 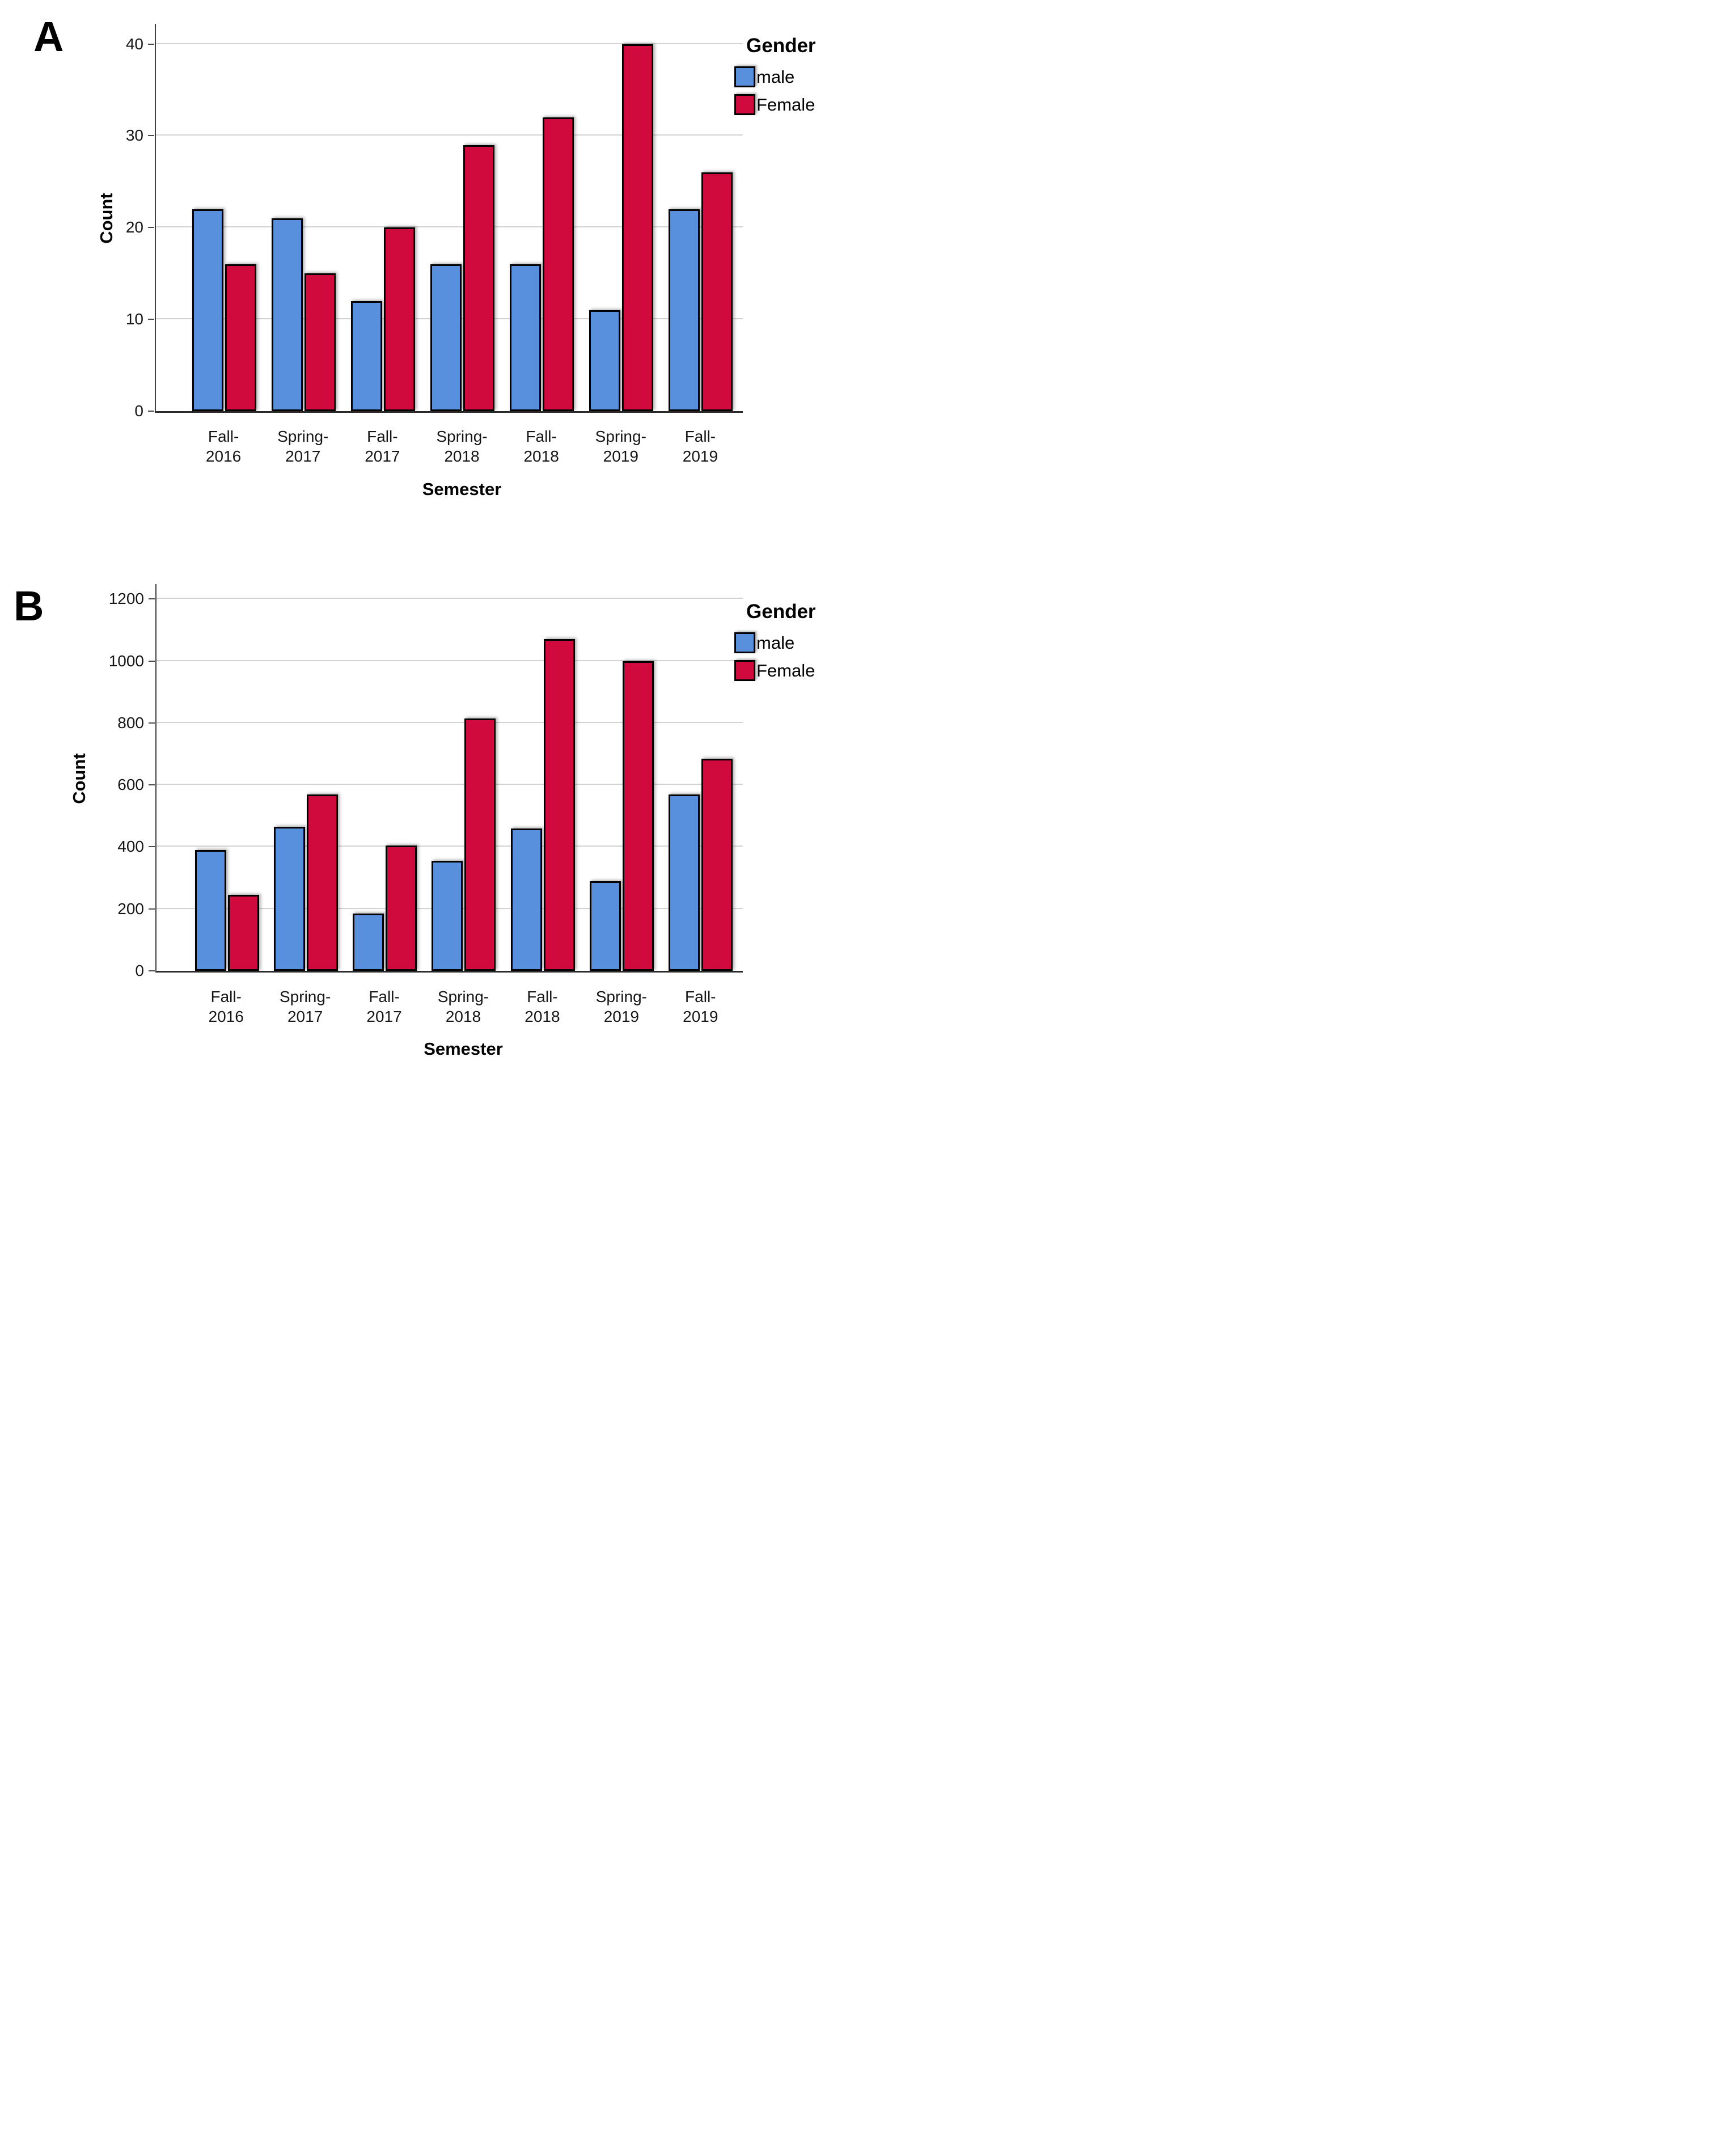 What do you see at coordinates (400, 319) in the screenshot?
I see `bar-female-fall-2017` at bounding box center [400, 319].